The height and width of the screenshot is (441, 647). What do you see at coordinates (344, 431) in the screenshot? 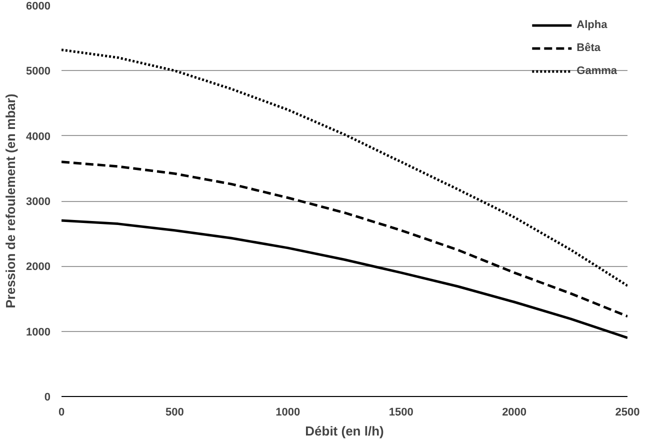
I see `x-axis-title: Débit (en l/h)` at bounding box center [344, 431].